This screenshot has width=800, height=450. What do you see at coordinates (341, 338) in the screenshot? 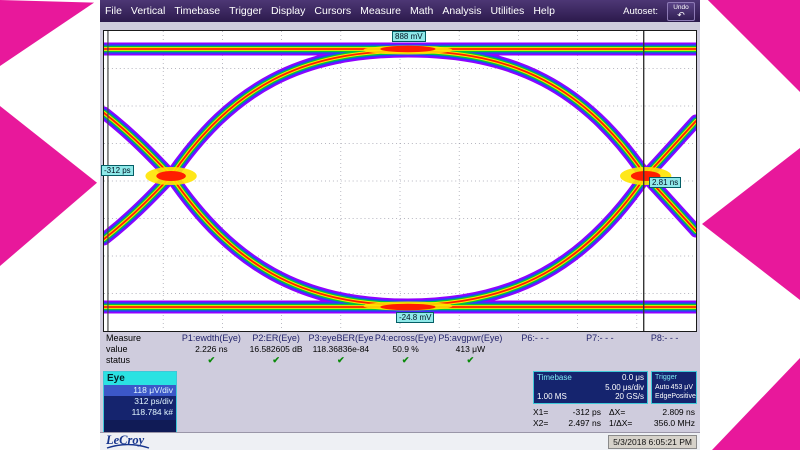
I see `measure-header-p3: P3:eyeBER(Eye)` at bounding box center [341, 338].